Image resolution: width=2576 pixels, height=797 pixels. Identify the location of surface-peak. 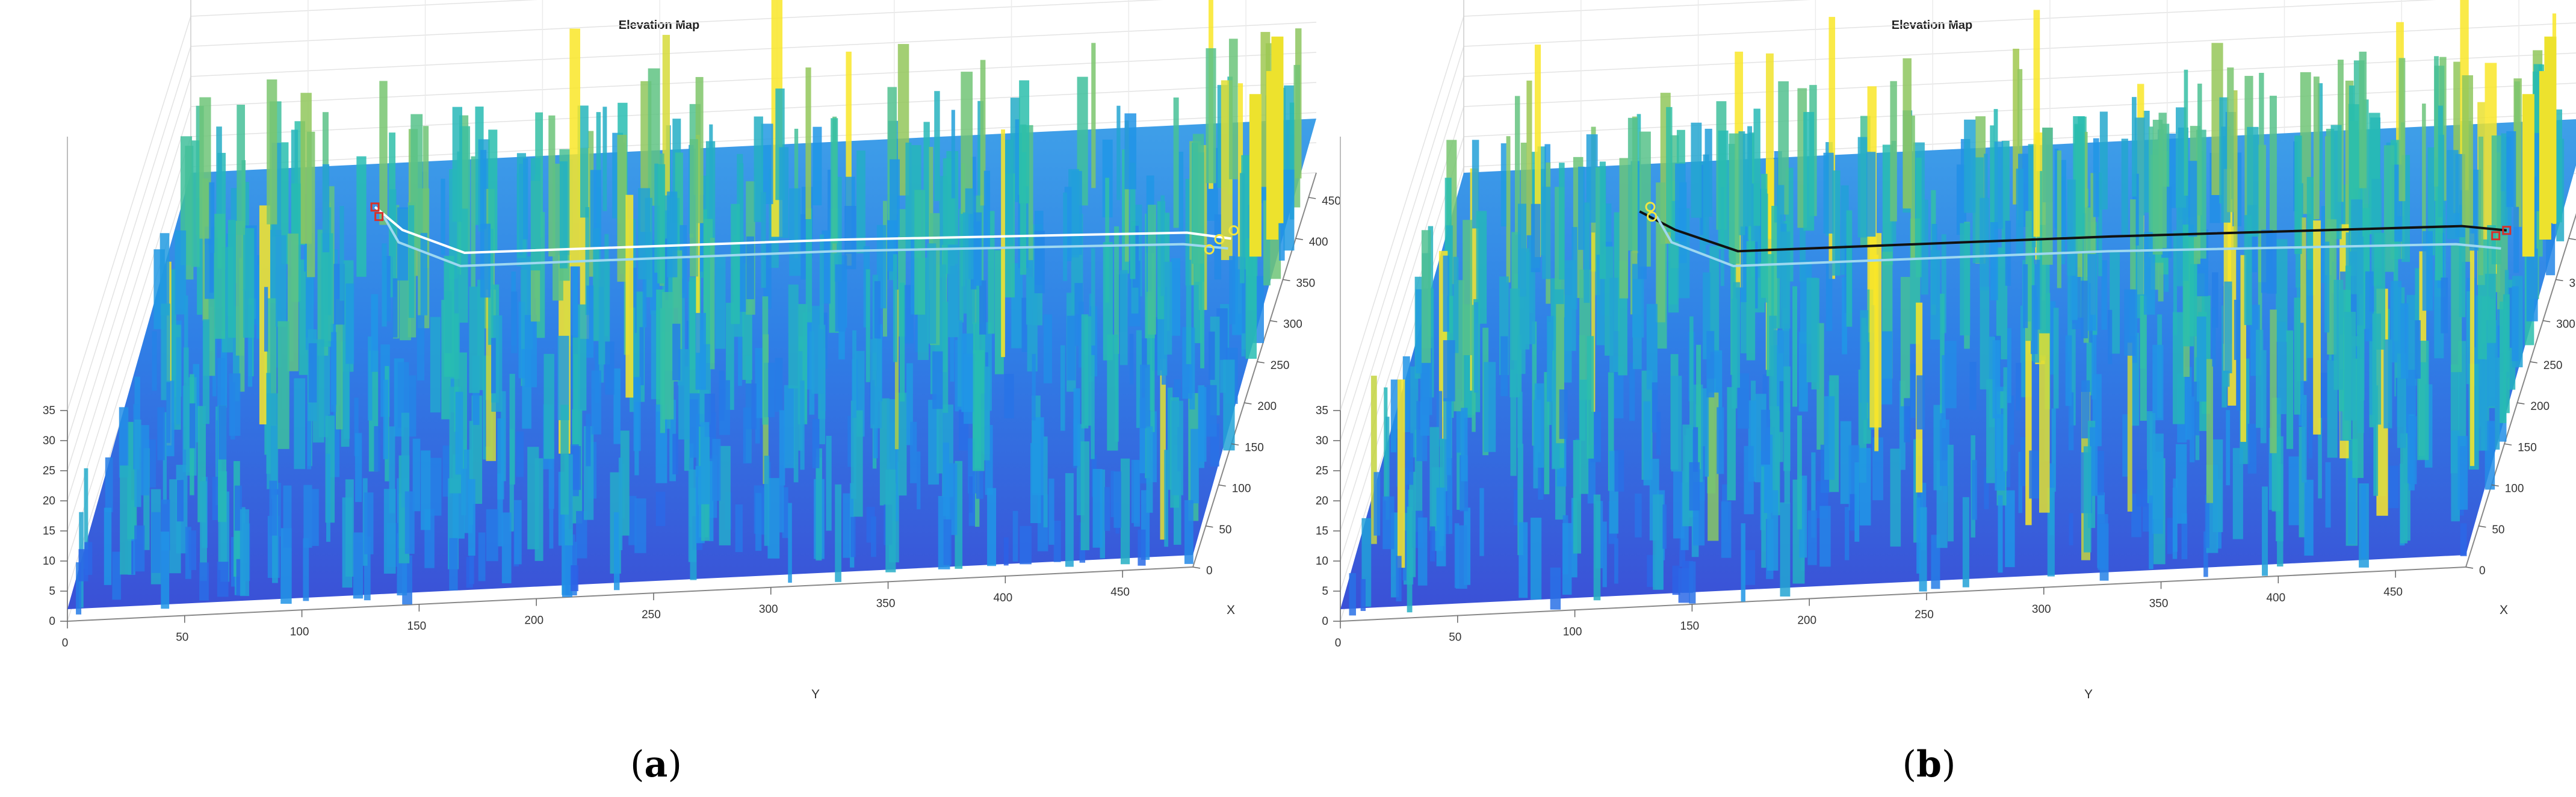
(2528, 175).